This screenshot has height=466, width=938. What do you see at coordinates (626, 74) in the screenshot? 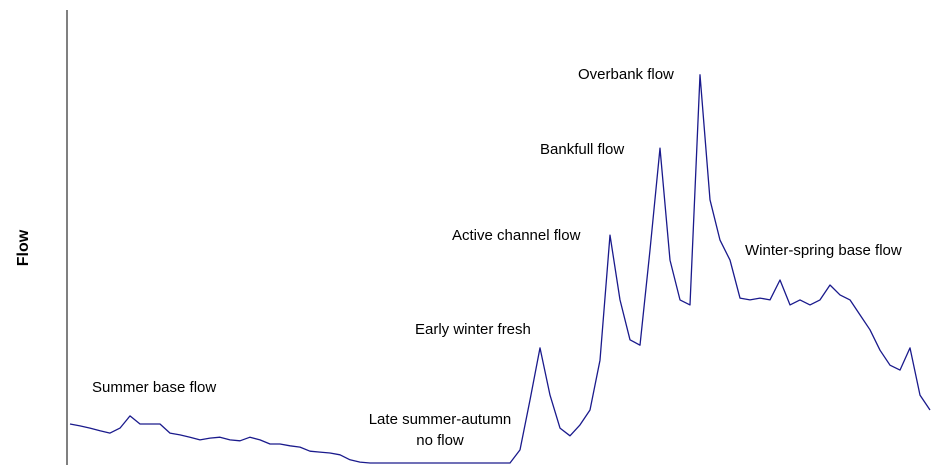
I see `annotation: Overbank flow` at bounding box center [626, 74].